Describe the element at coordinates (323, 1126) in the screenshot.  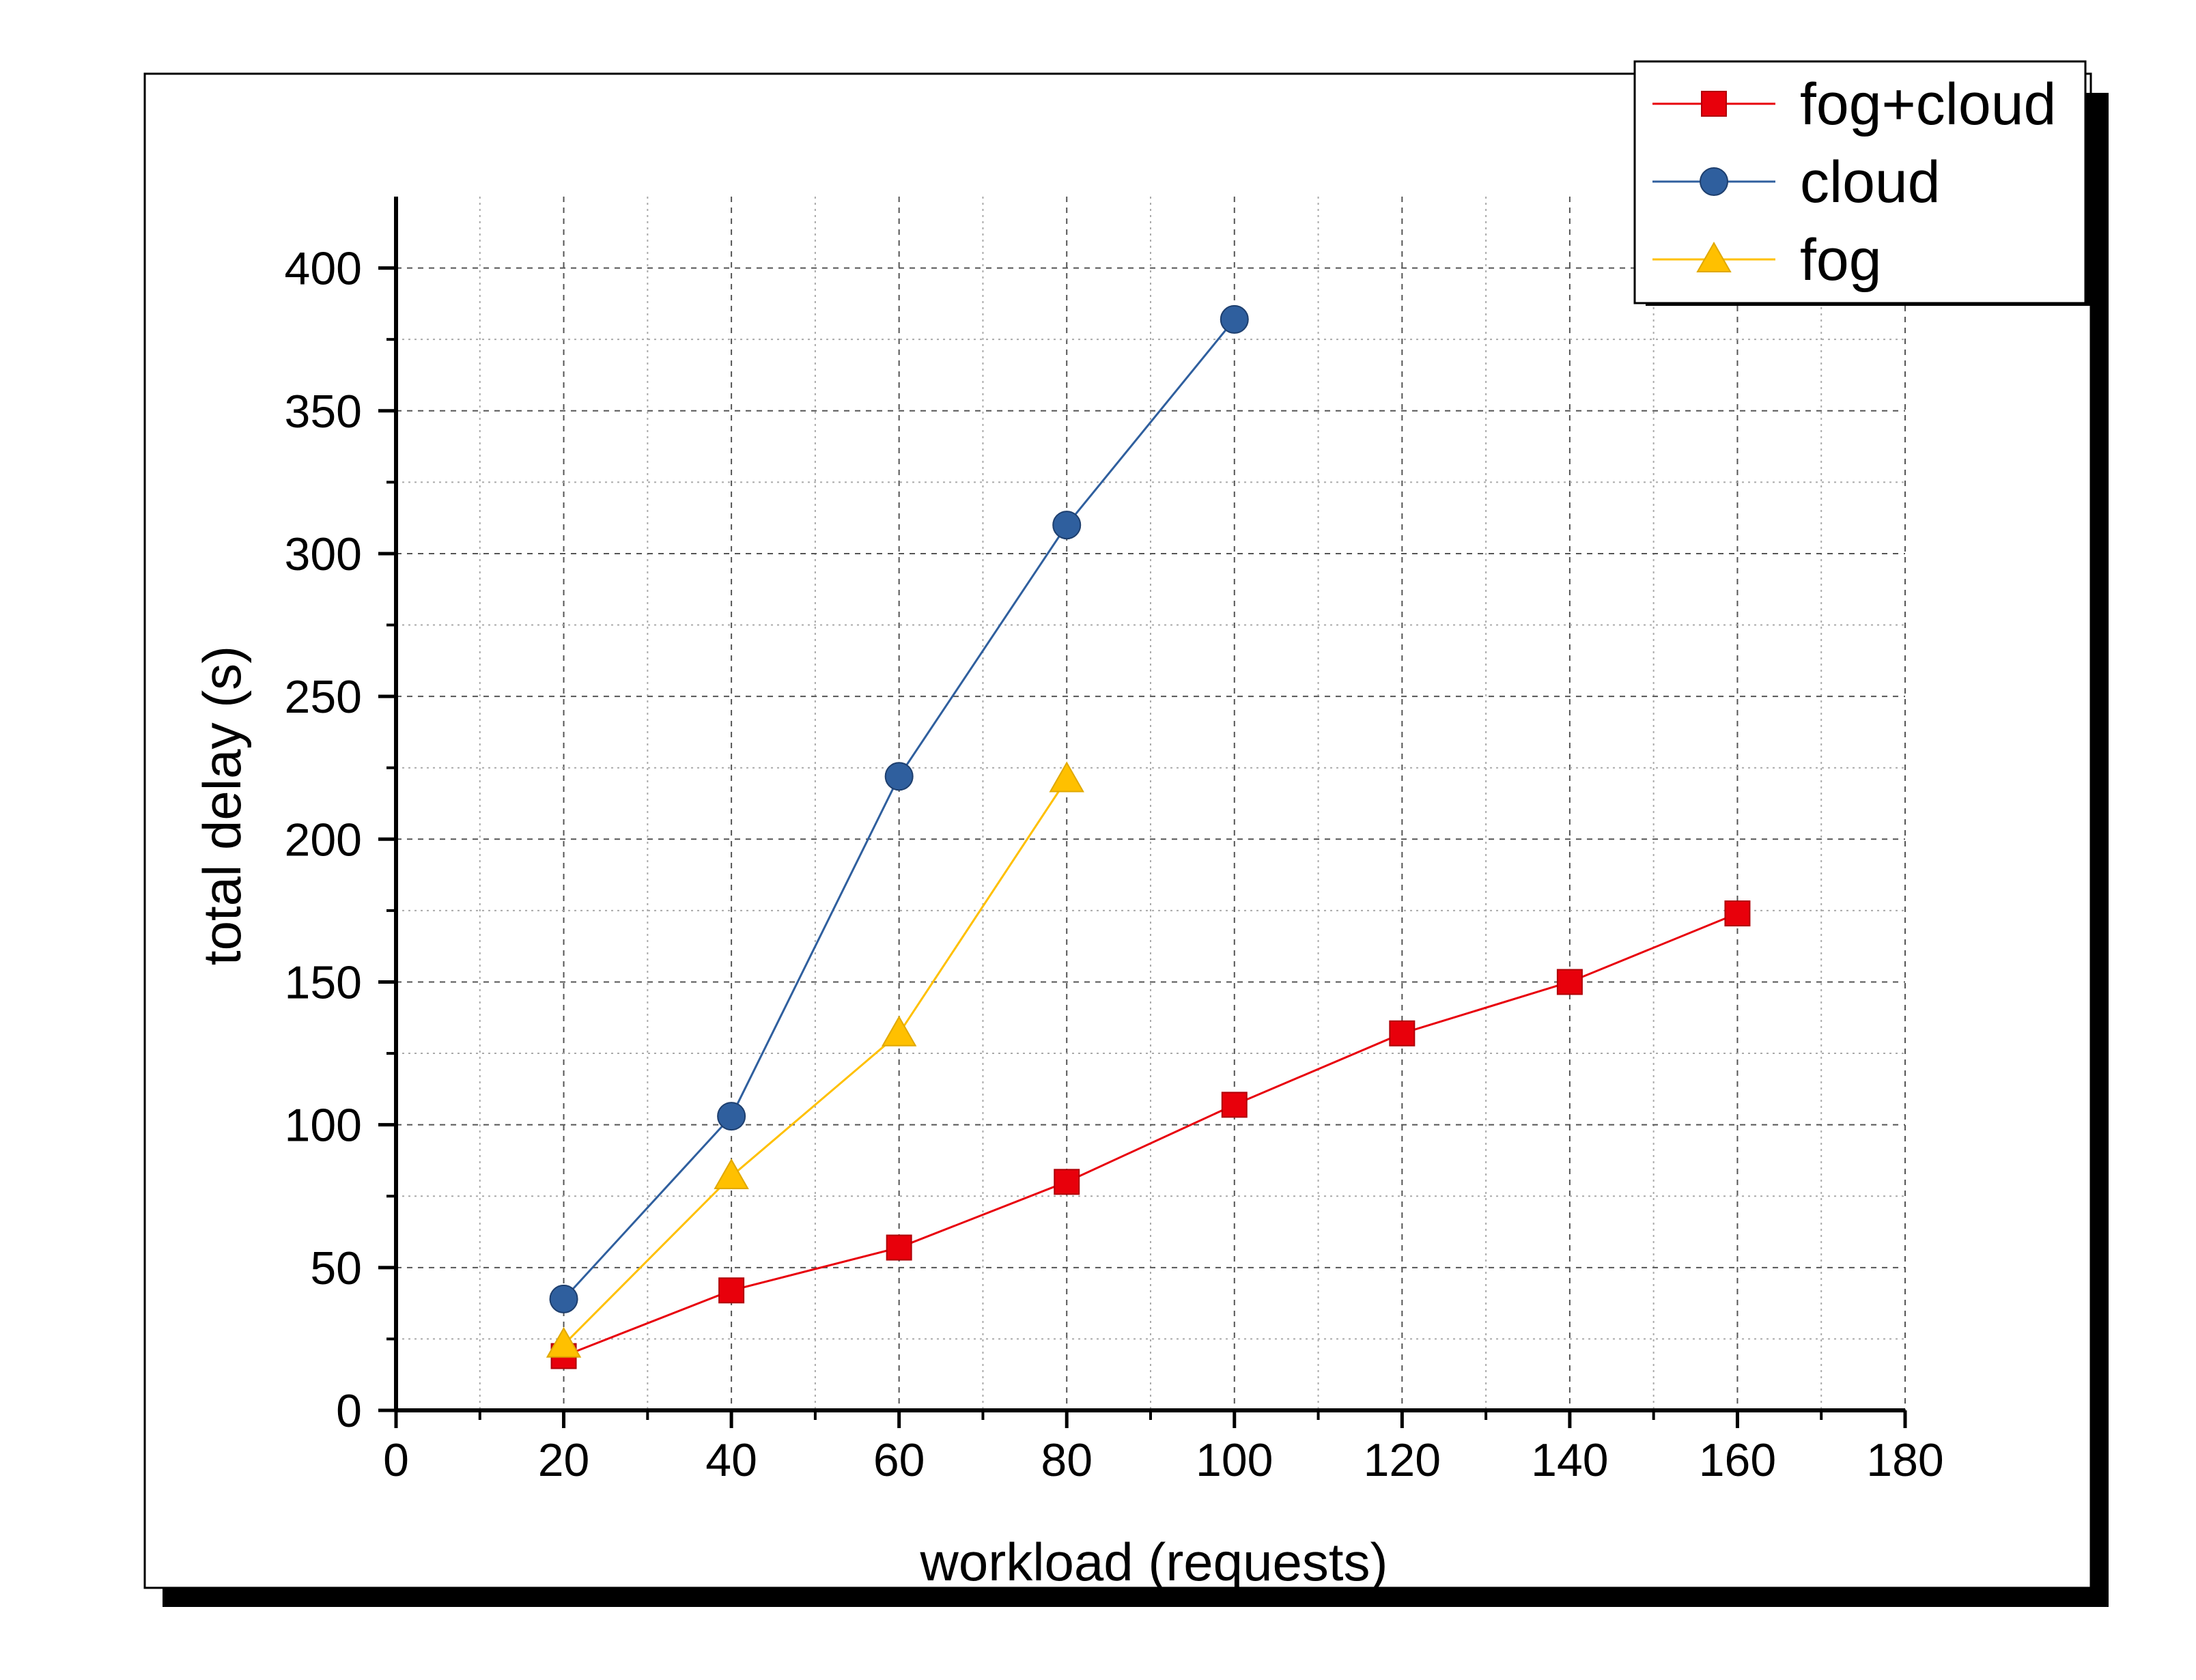
I see `y-tick-label: 100` at that location.